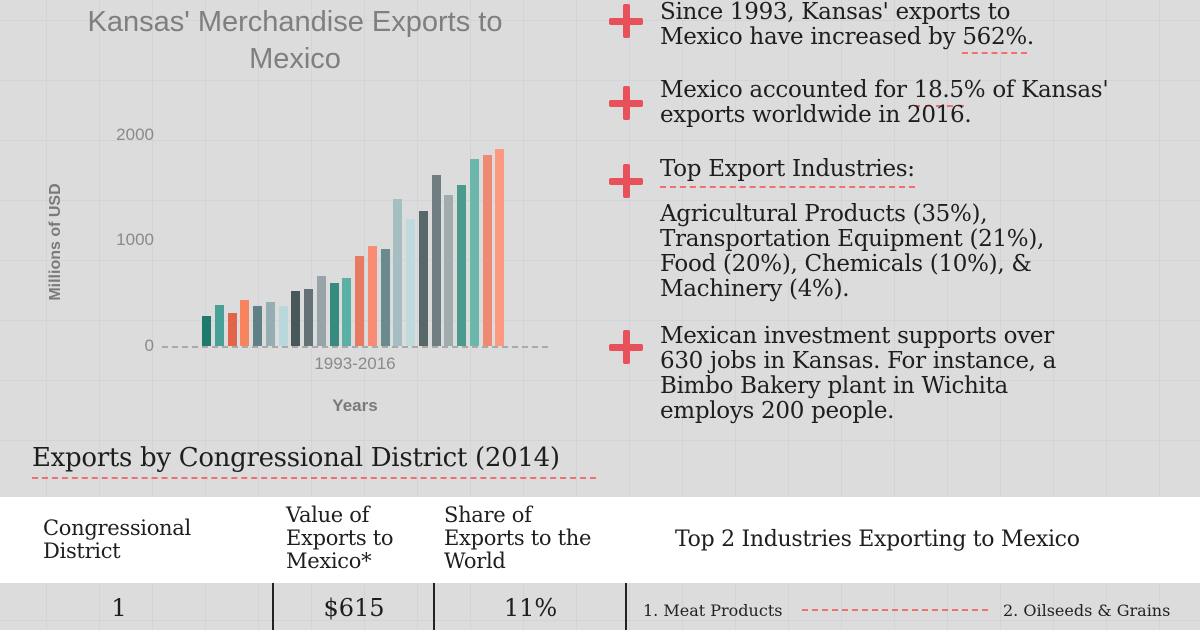 This screenshot has width=1200, height=630. What do you see at coordinates (334, 314) in the screenshot?
I see `bar-2003` at bounding box center [334, 314].